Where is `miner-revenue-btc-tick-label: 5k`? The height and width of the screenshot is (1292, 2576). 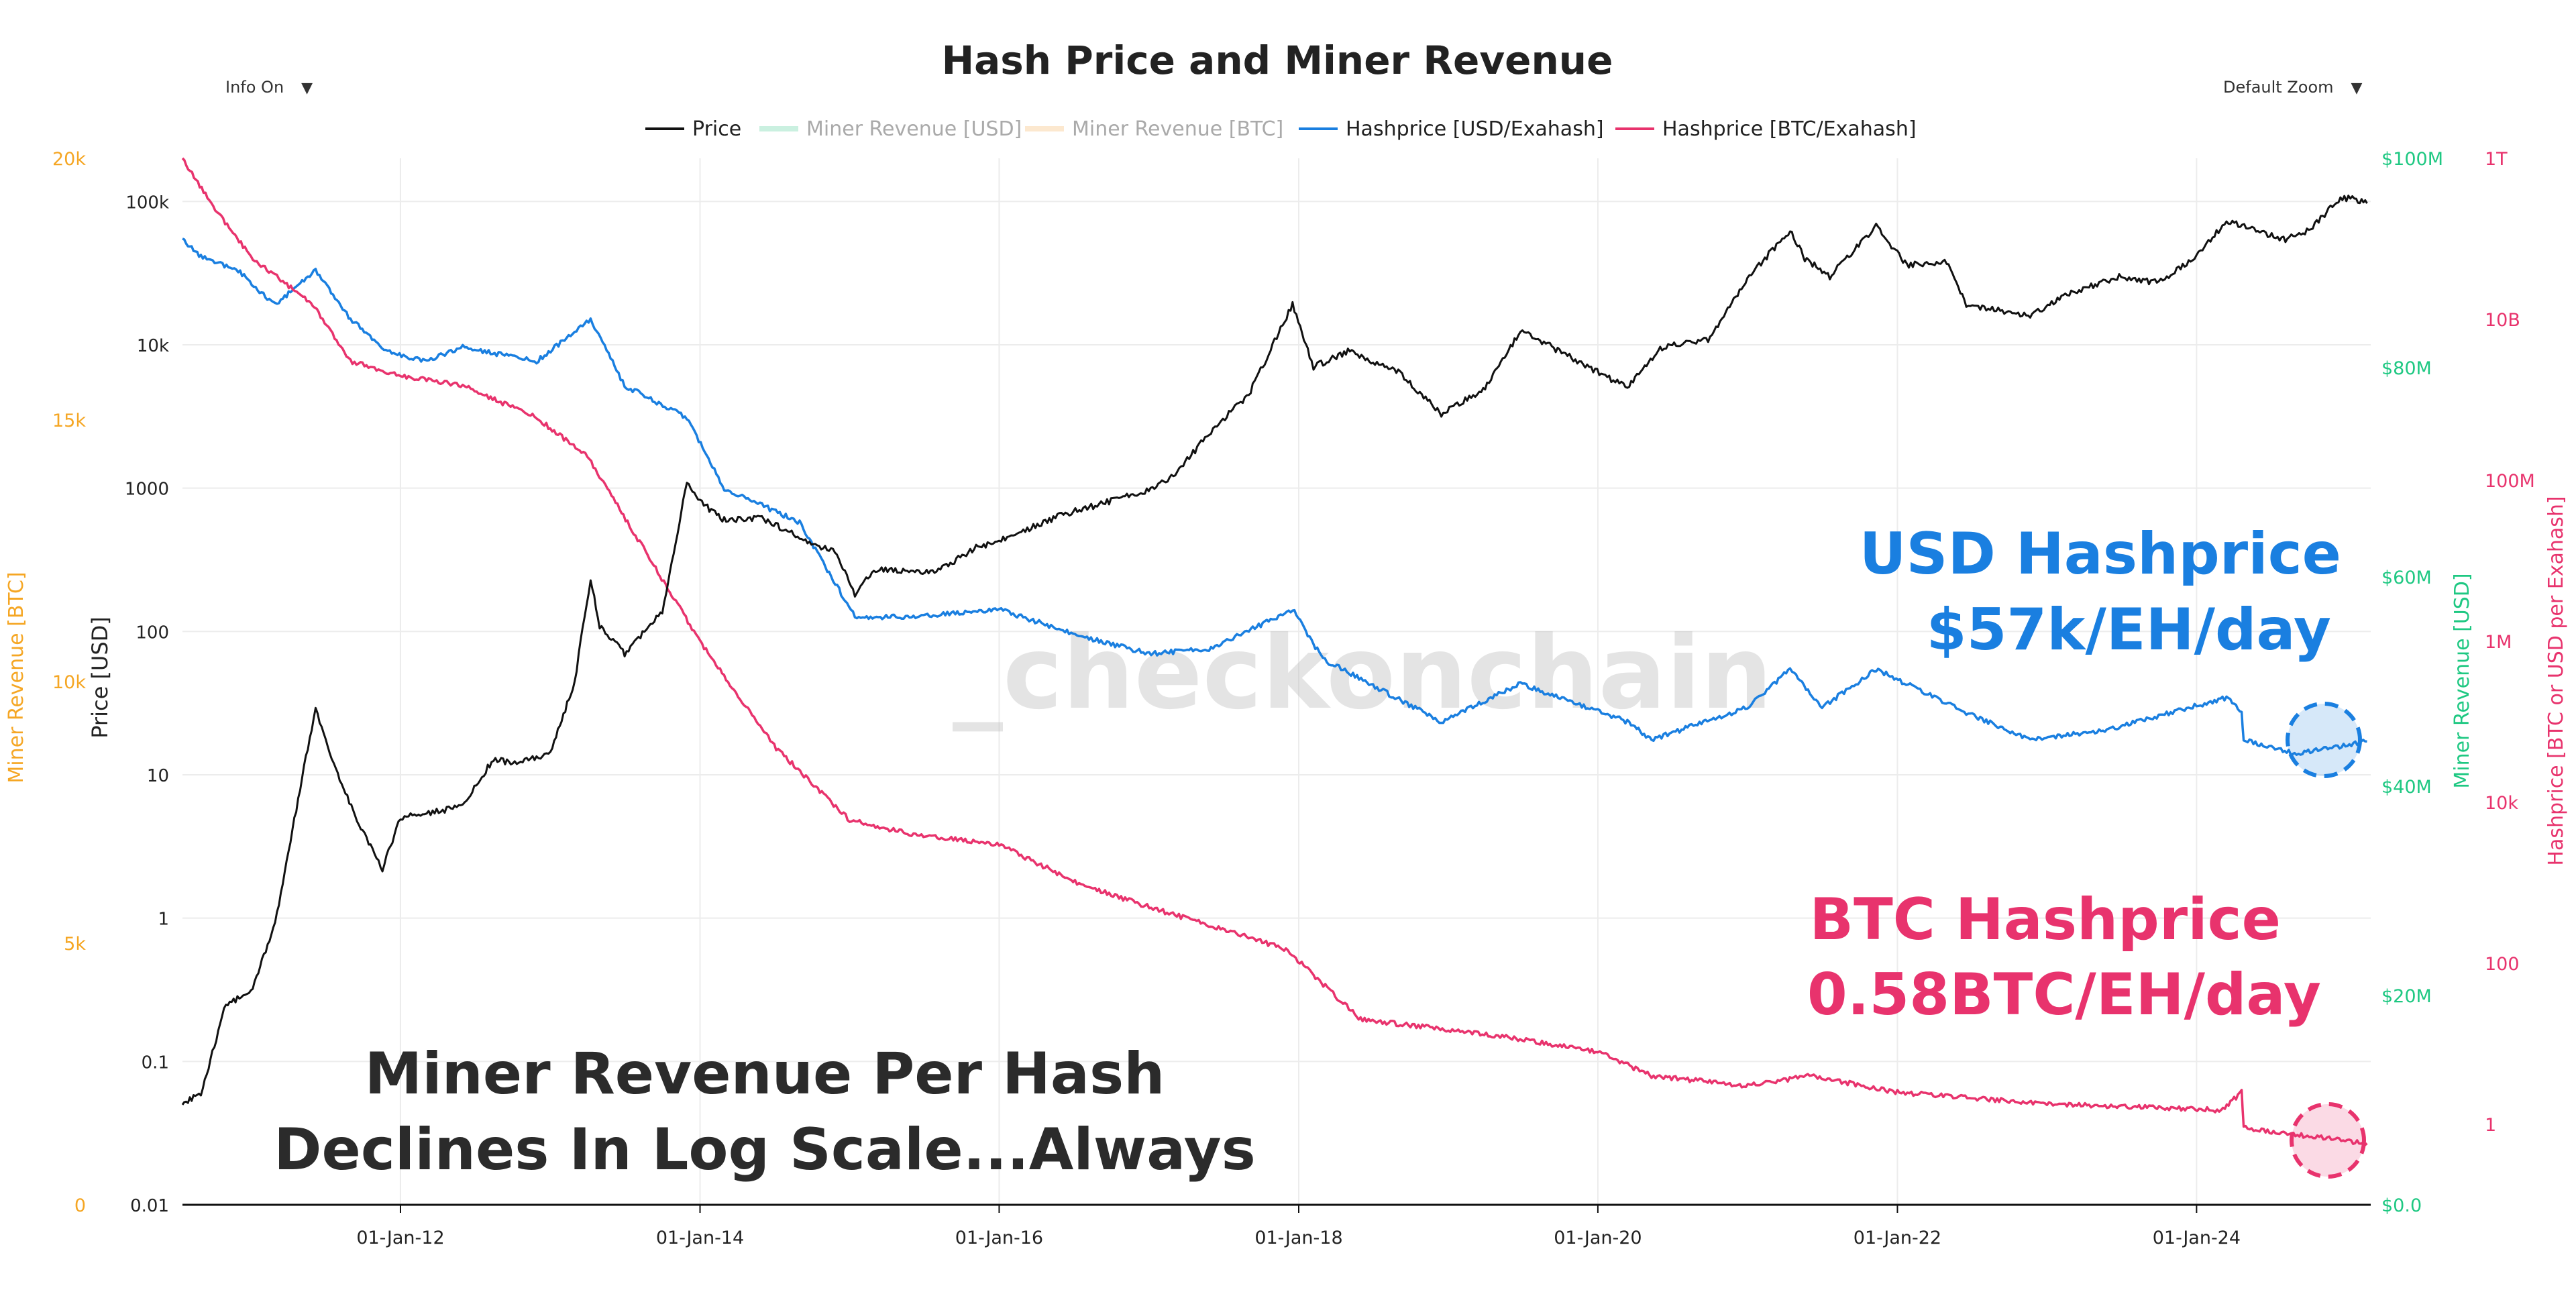 miner-revenue-btc-tick-label: 5k is located at coordinates (75, 944).